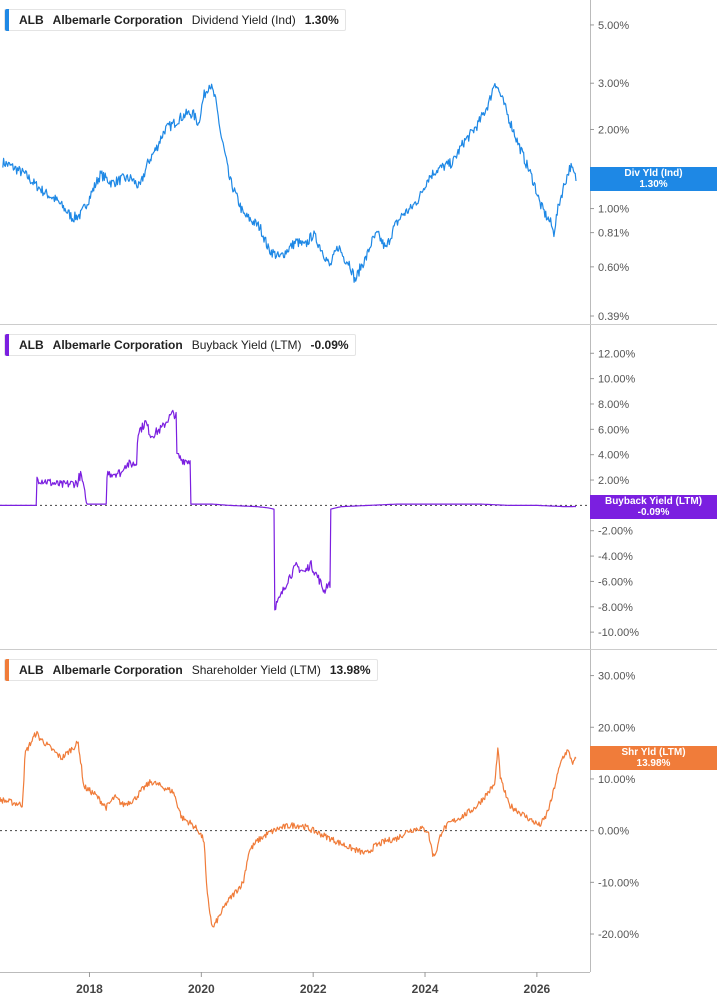 This screenshot has height=1005, width=717. I want to click on y-tick-label: 4.00%, so click(613, 456).